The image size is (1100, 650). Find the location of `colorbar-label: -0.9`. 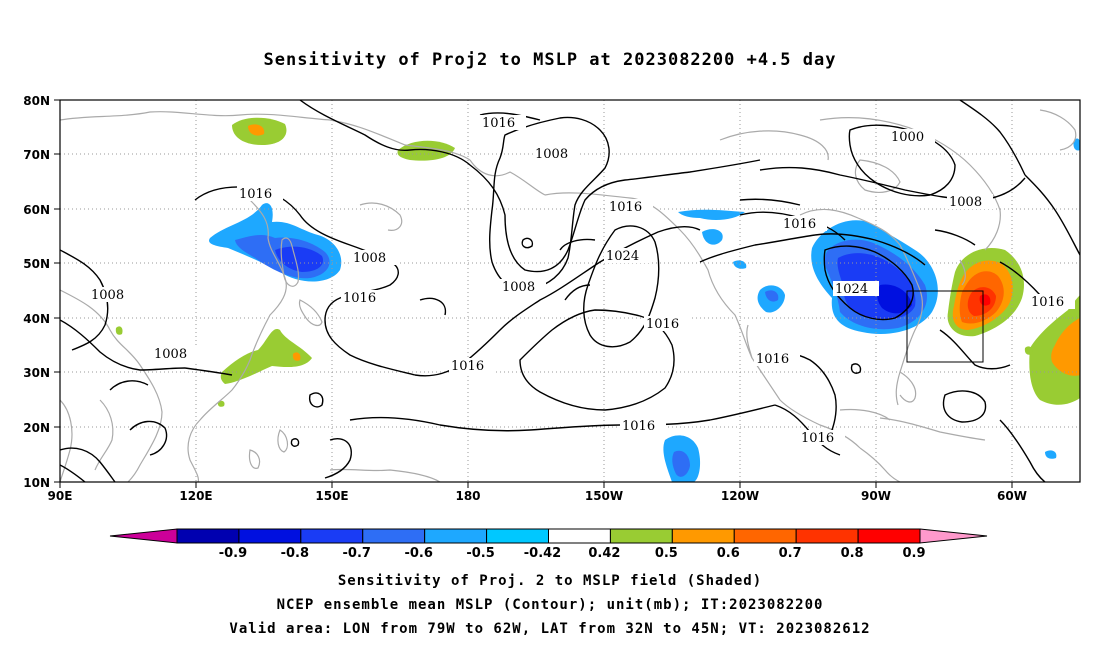

colorbar-label: -0.9 is located at coordinates (233, 553).